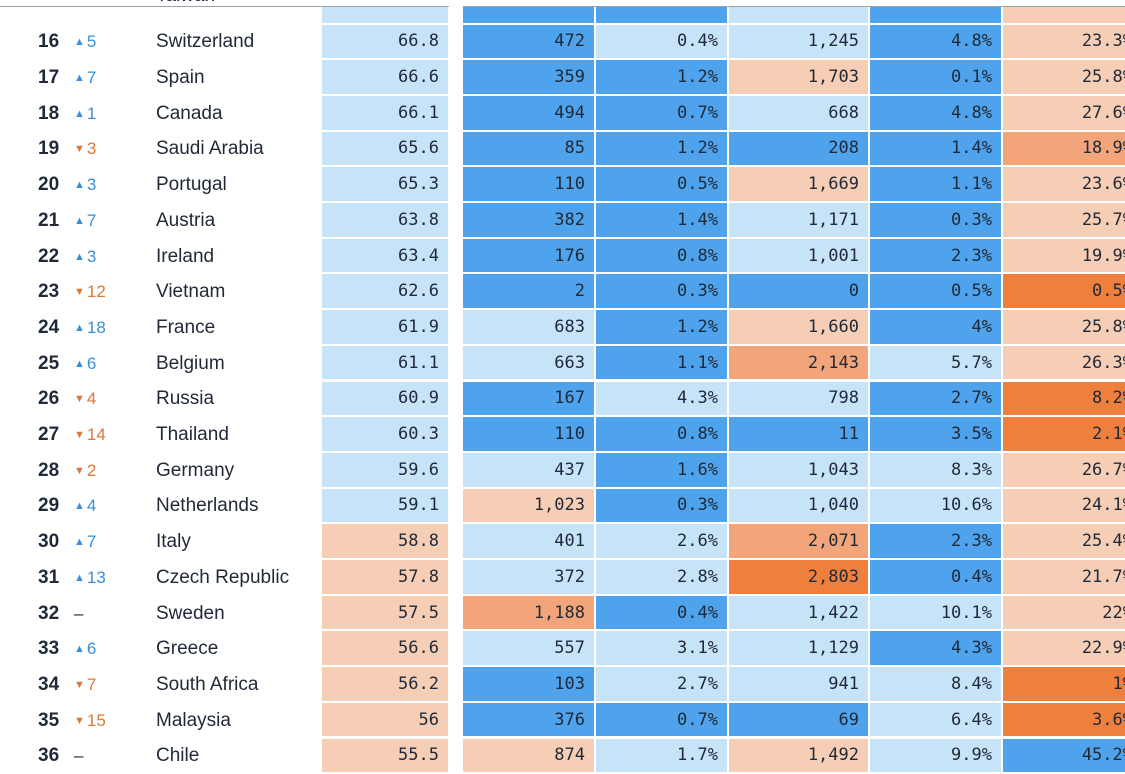  What do you see at coordinates (1064, 149) in the screenshot?
I see `vax-cell: 18.9%` at bounding box center [1064, 149].